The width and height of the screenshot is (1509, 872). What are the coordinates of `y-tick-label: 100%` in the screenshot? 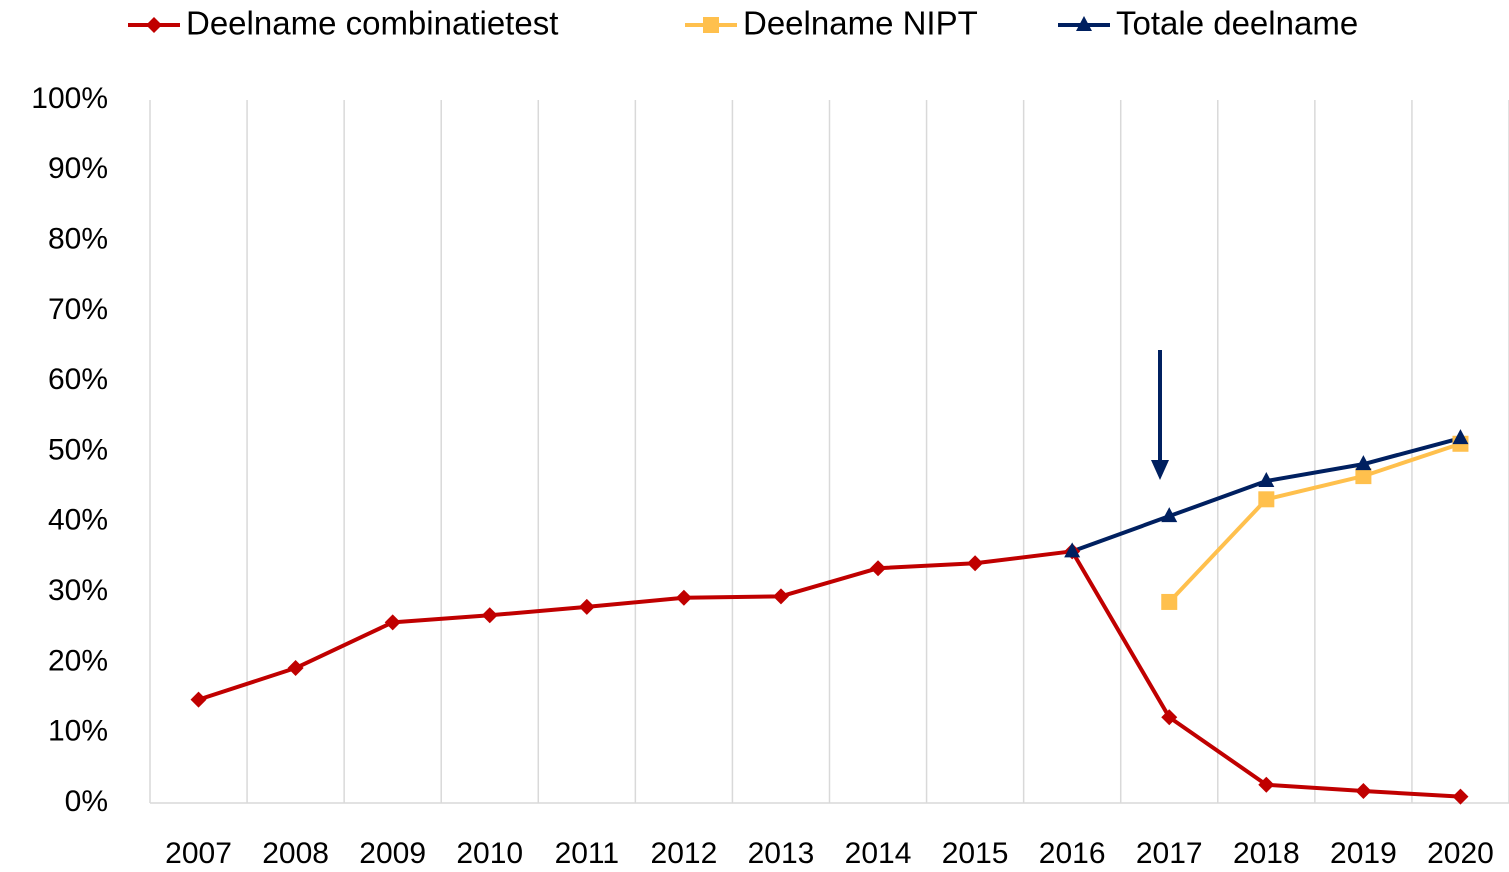 It's located at (69, 98).